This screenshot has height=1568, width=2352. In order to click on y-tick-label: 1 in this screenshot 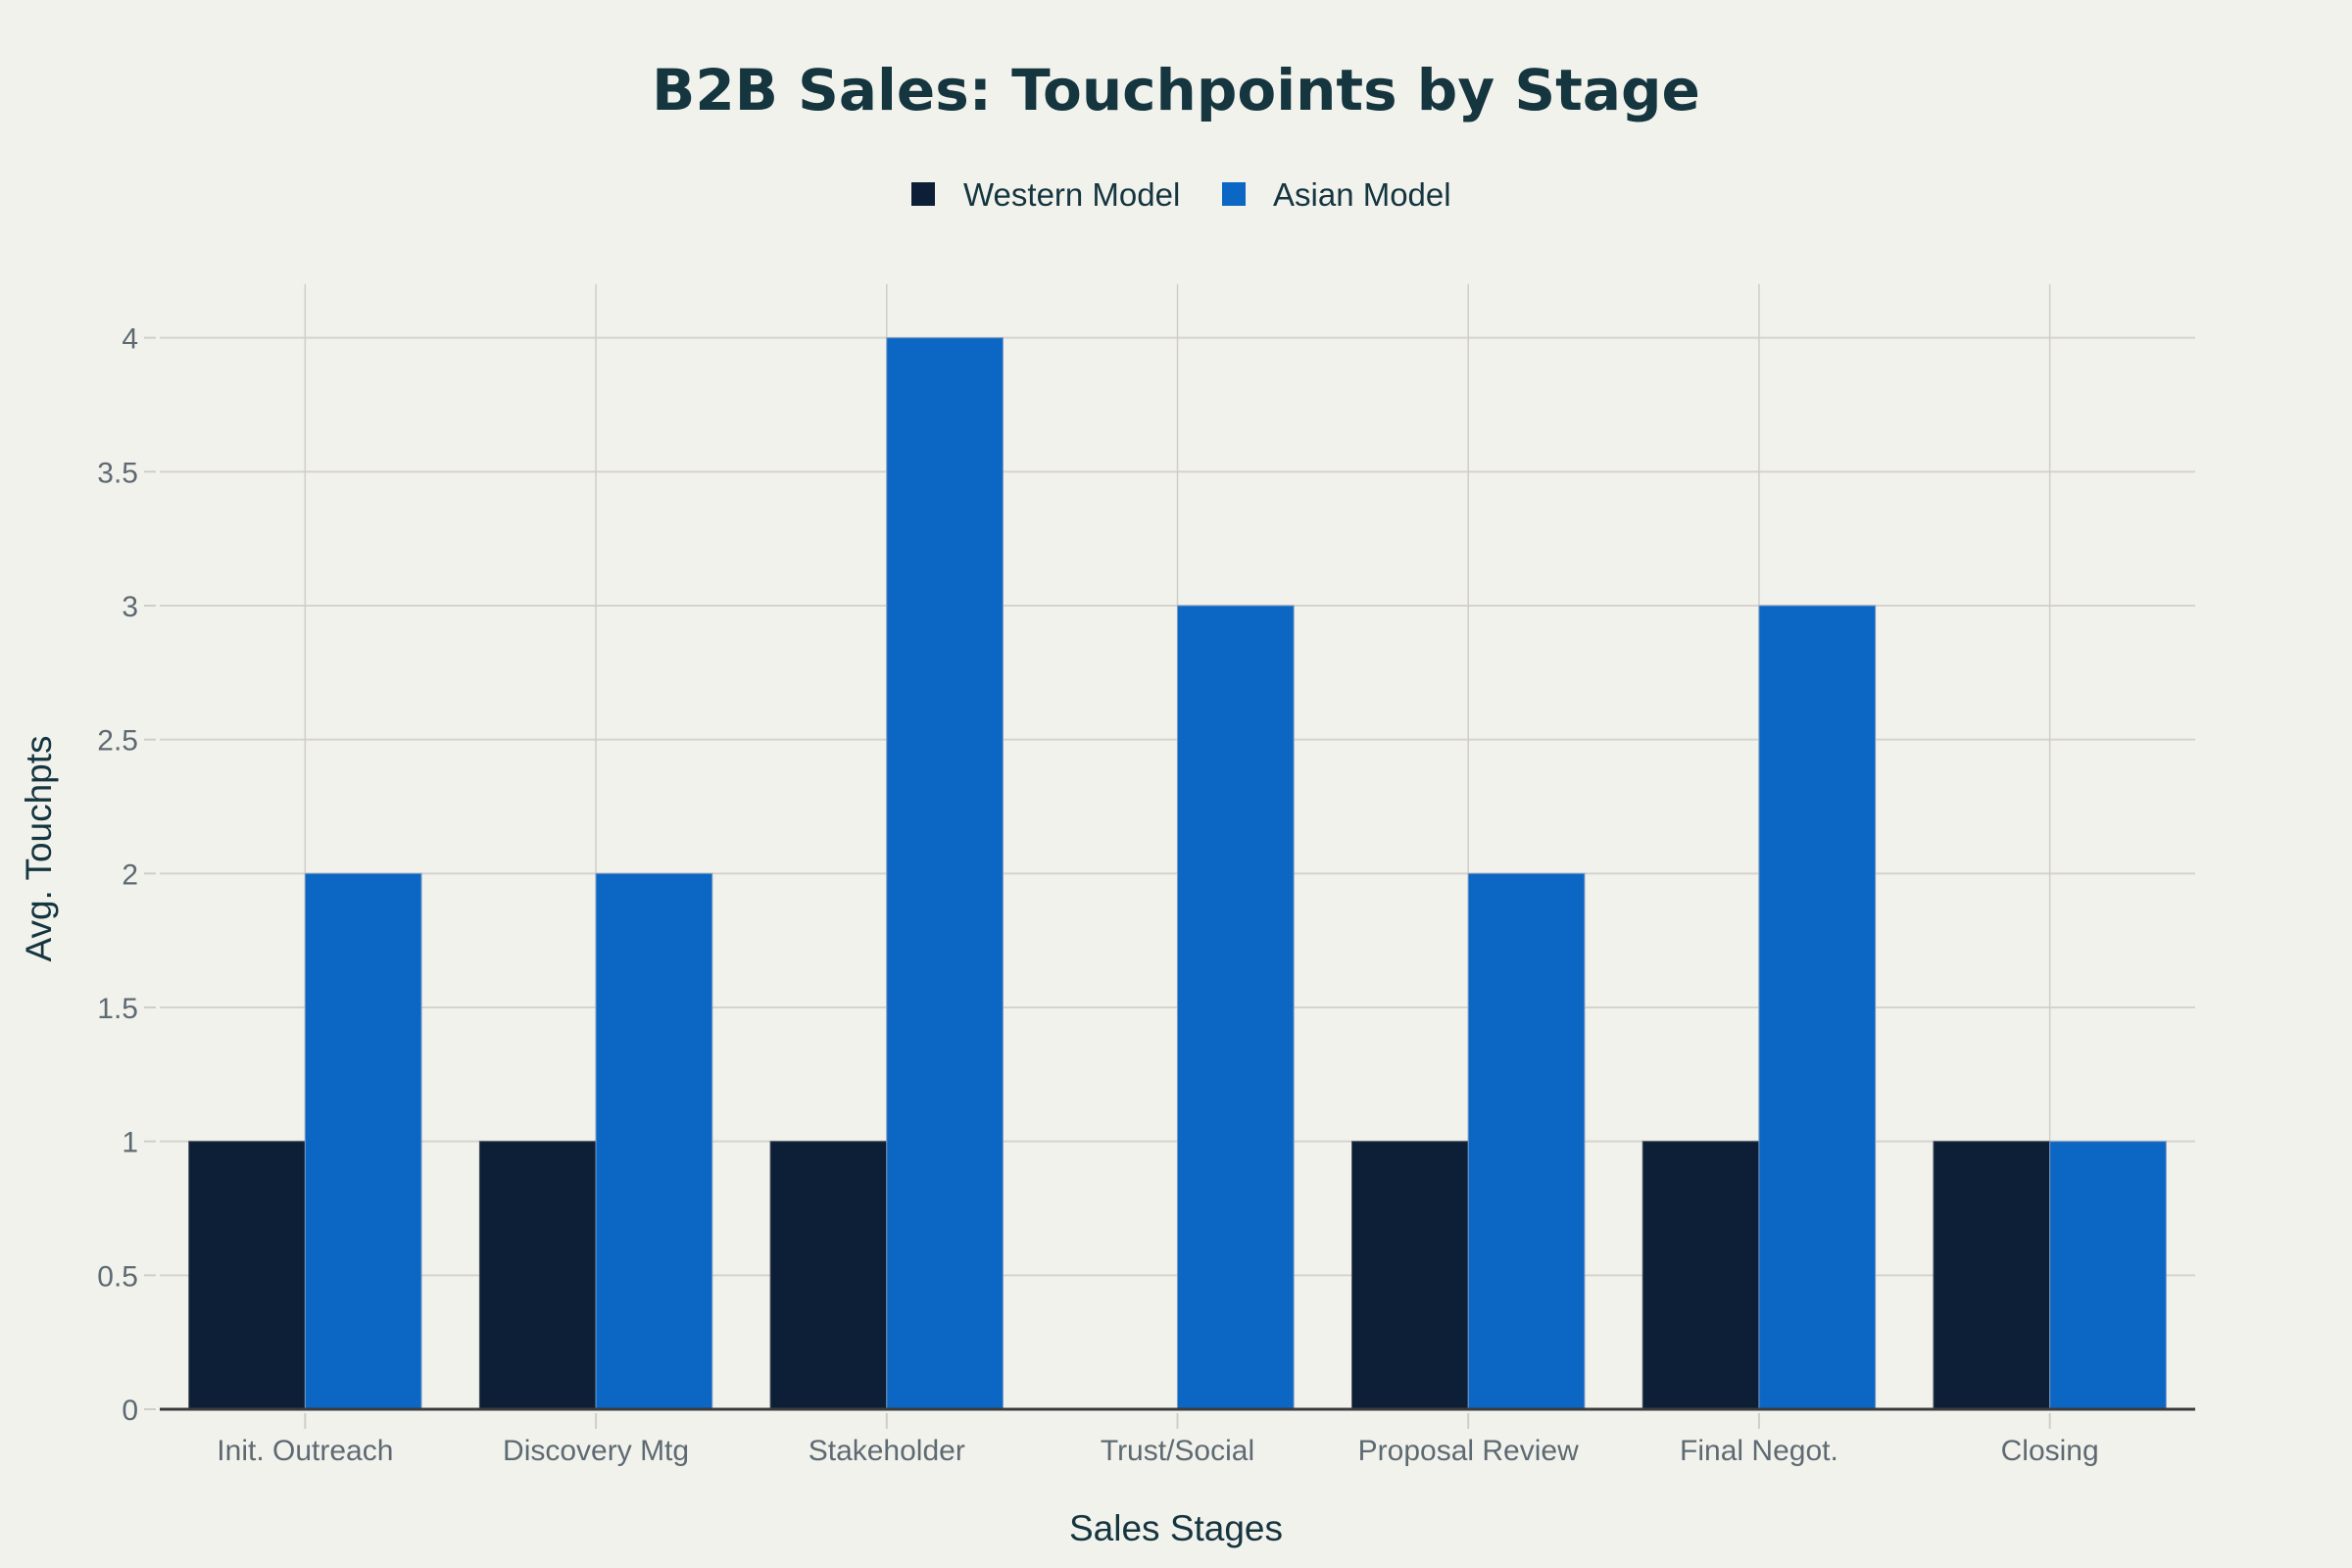, I will do `click(130, 1143)`.